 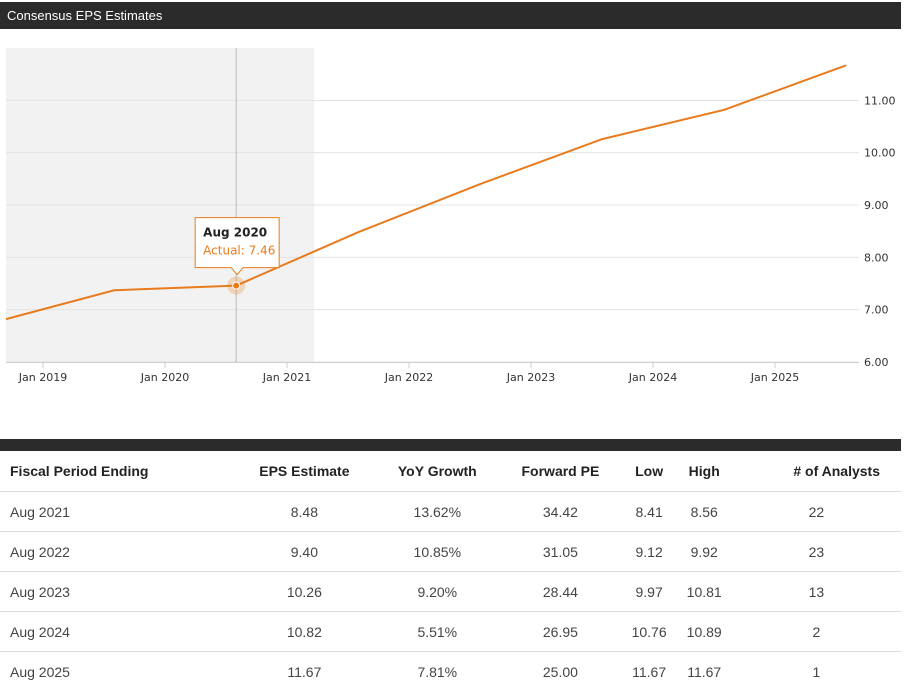 What do you see at coordinates (437, 671) in the screenshot?
I see `cell-yoy-growth: 7.81%` at bounding box center [437, 671].